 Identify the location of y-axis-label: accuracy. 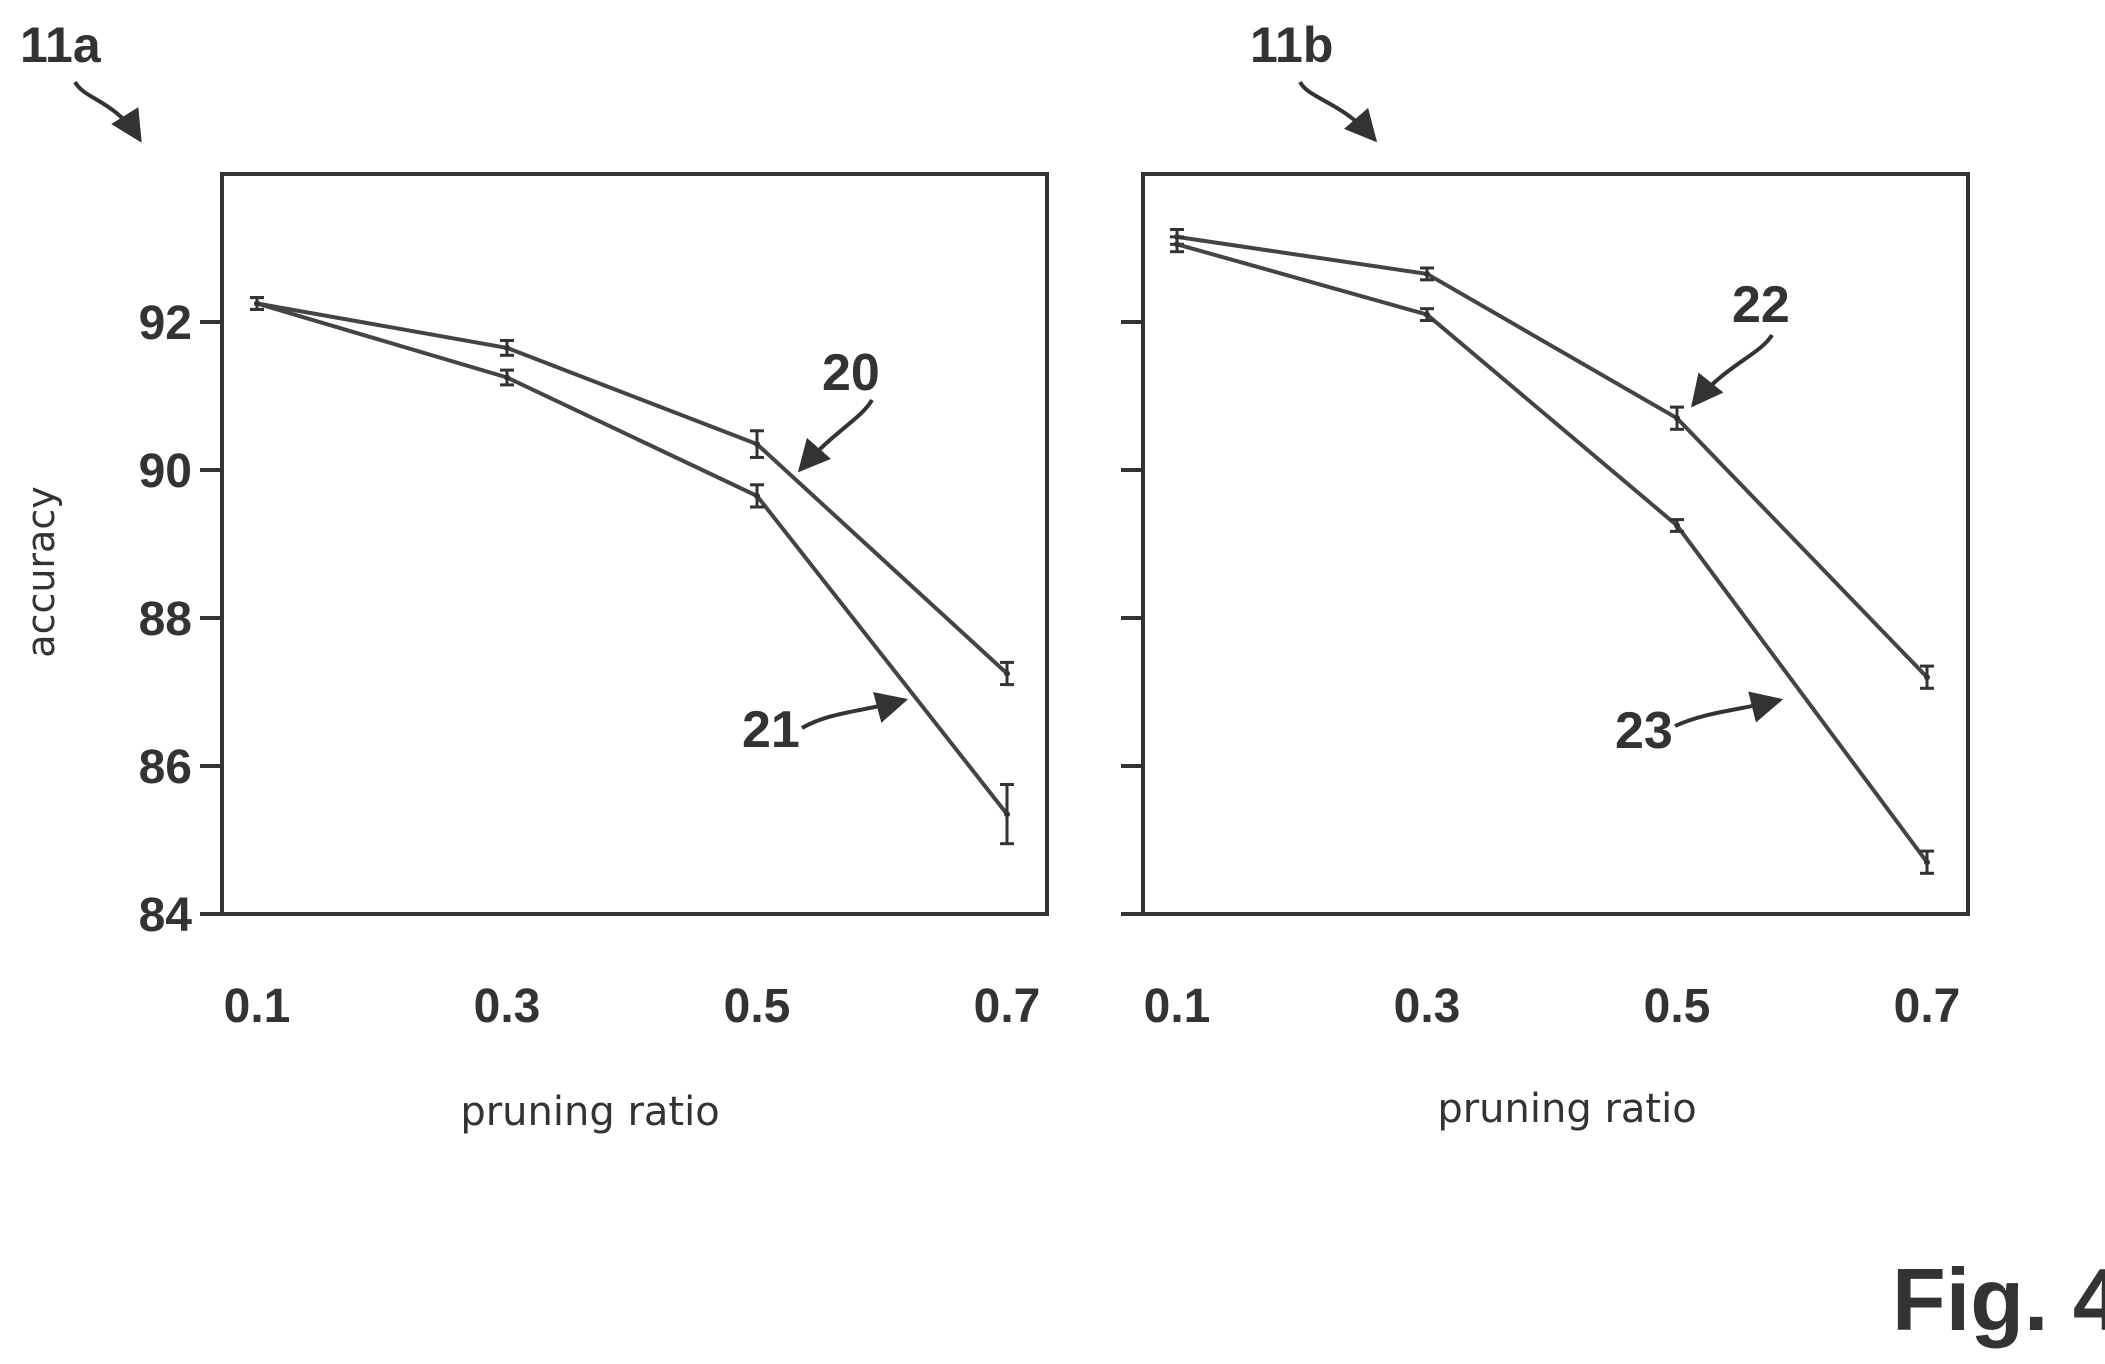
(41, 571).